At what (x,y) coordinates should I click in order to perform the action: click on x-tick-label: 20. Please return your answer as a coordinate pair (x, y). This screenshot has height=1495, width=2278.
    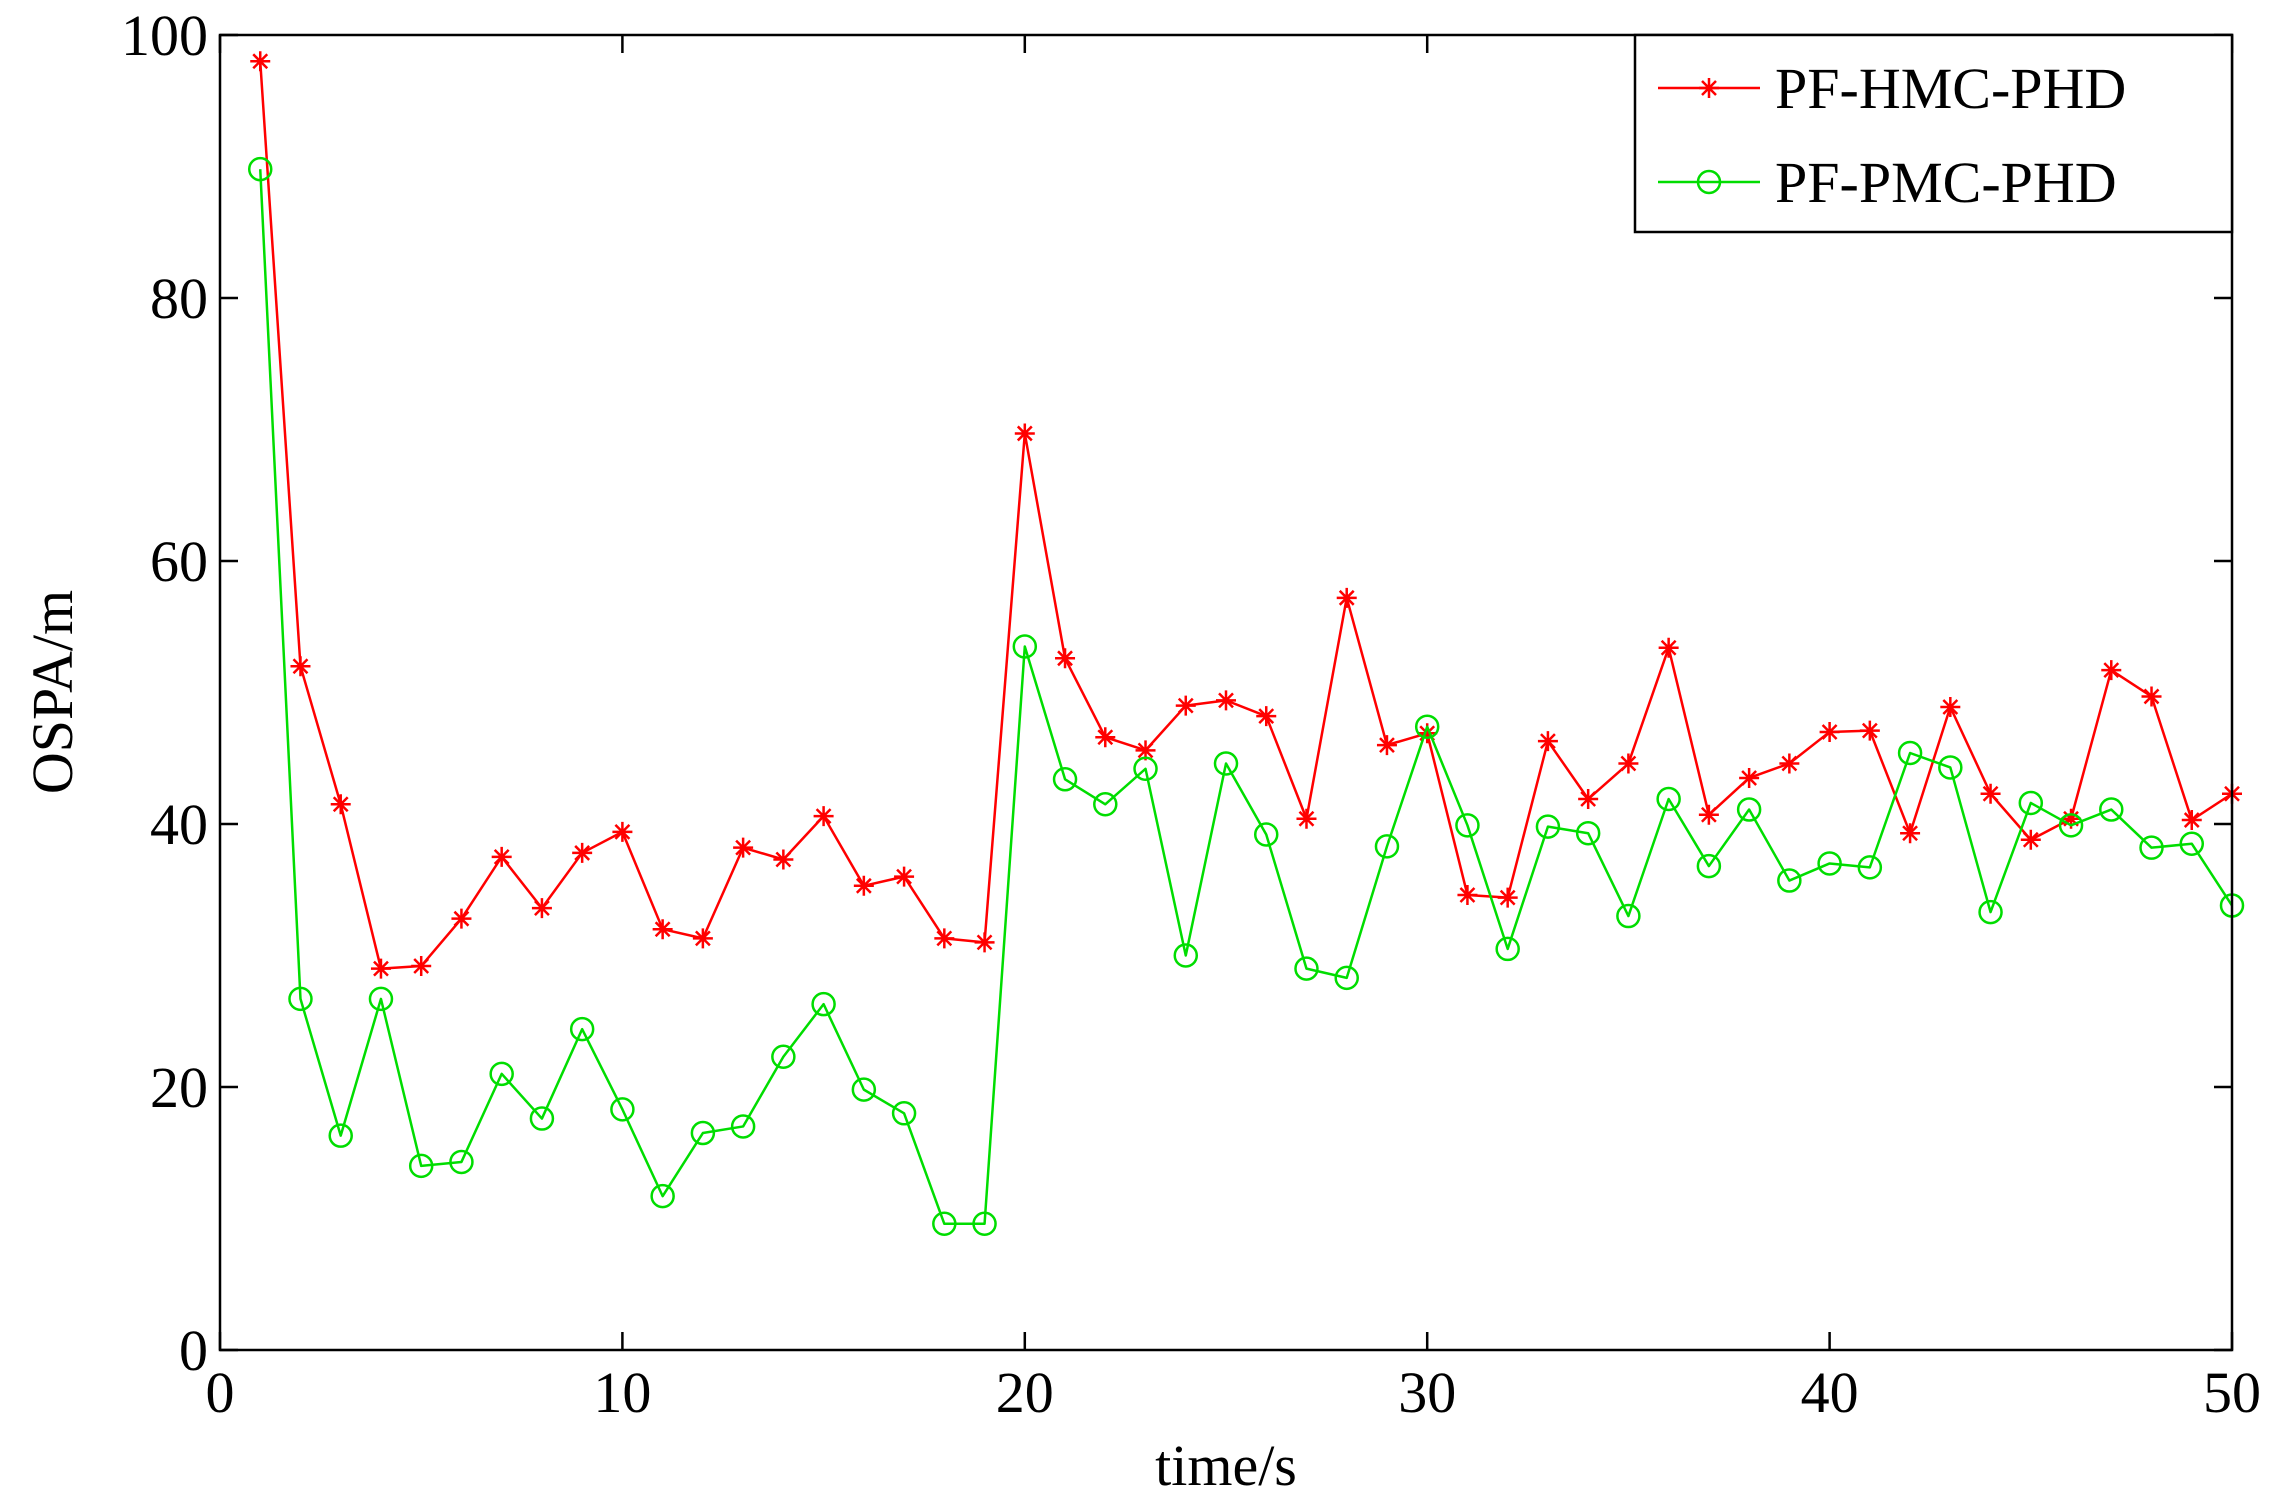
    Looking at the image, I should click on (1025, 1392).